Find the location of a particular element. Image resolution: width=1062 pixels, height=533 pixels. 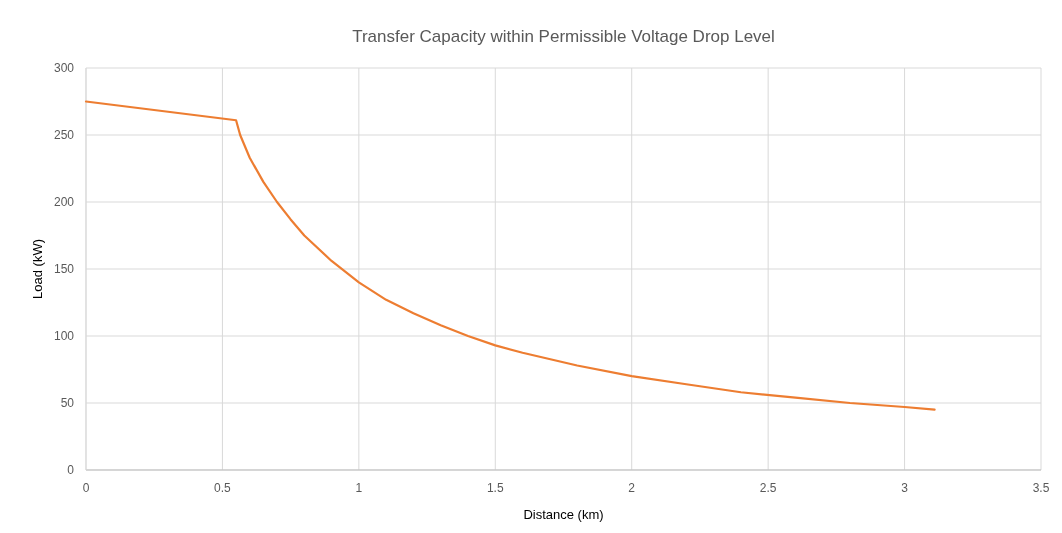

chart-title: Transfer Capacity within Permissible Voltage Drop Level is located at coordinates (563, 36).